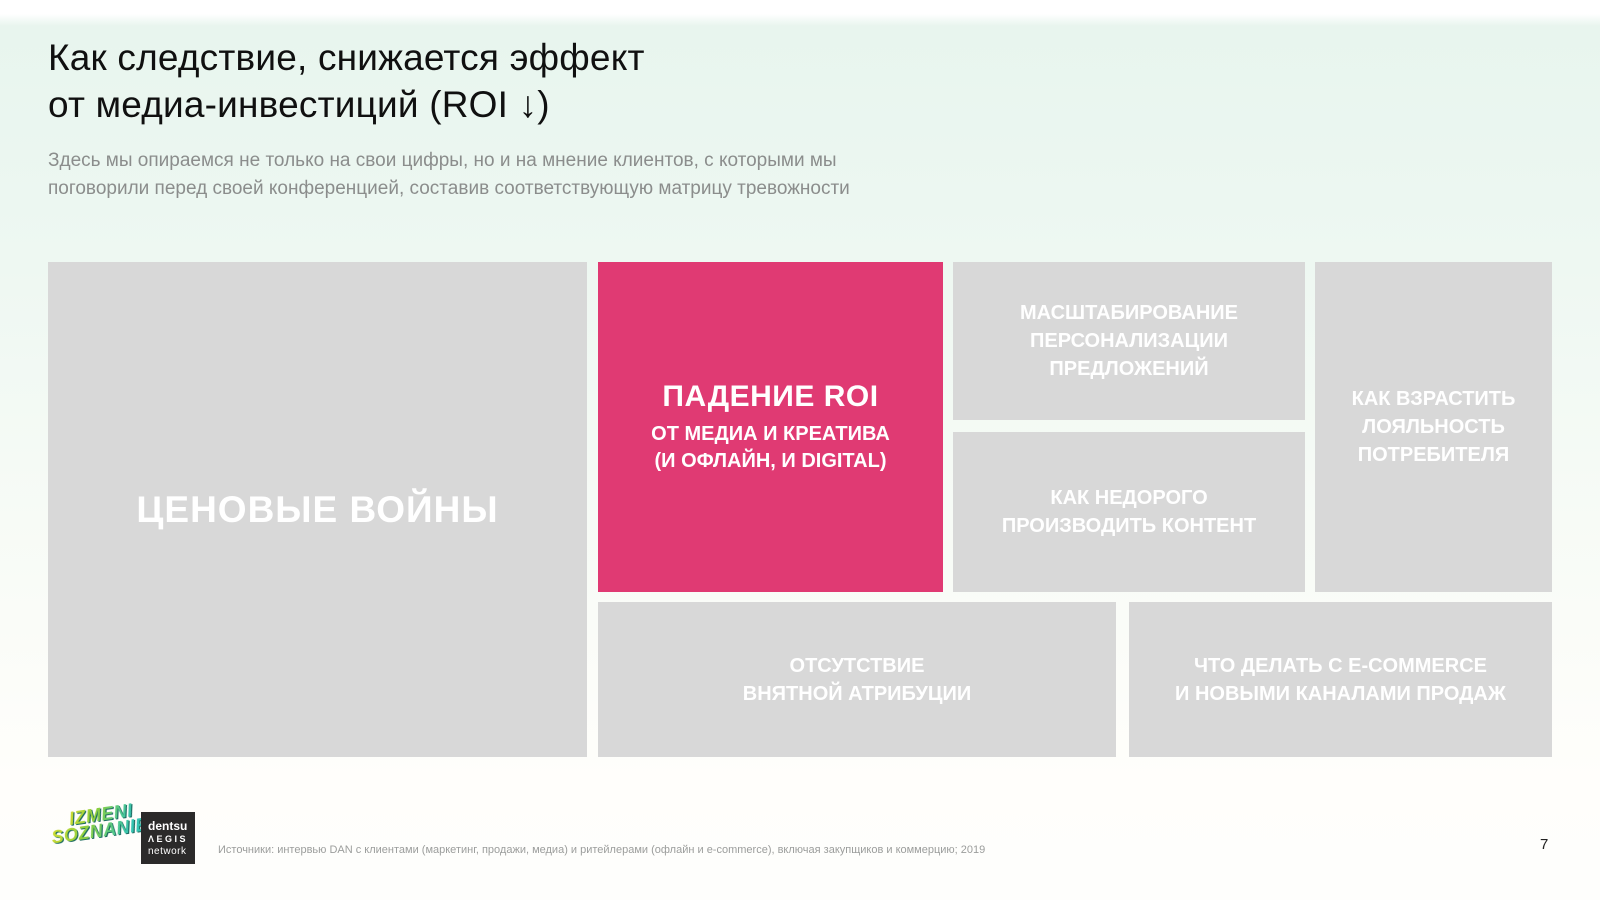 Image resolution: width=1600 pixels, height=900 pixels. I want to click on dentsu-aegis-network-logo: dentsu ΛEGIS network, so click(168, 838).